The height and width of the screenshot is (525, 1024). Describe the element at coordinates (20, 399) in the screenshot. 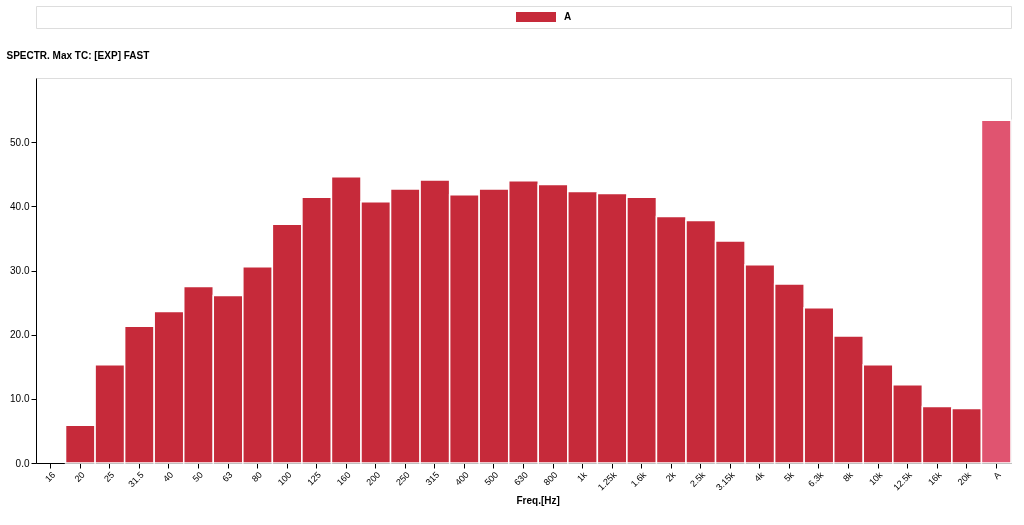

I see `y-tick-label: 10.0` at that location.